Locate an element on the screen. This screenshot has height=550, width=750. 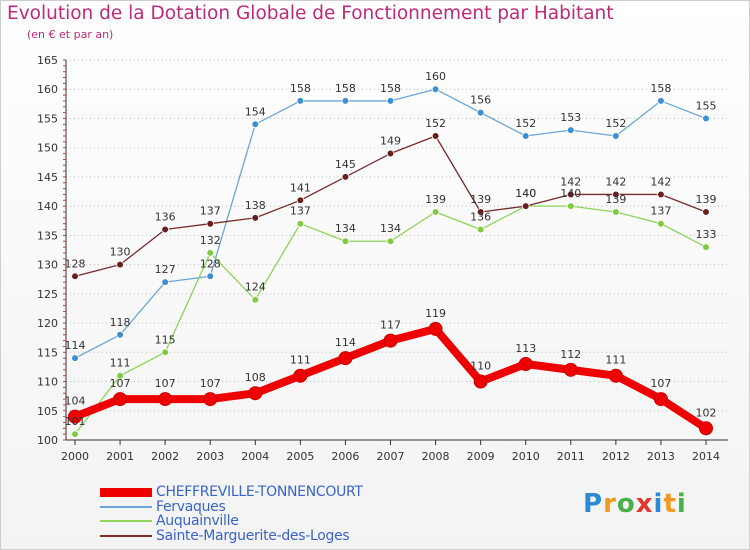
y-tick-label: 100 is located at coordinates (47, 440).